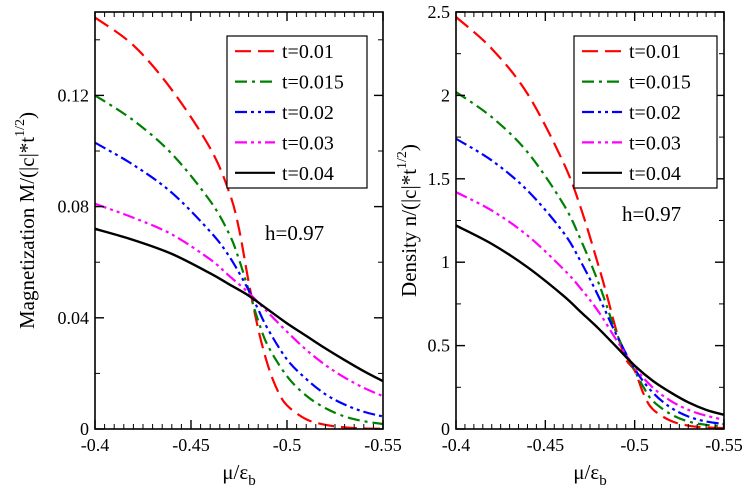 Image resolution: width=747 pixels, height=489 pixels. I want to click on y-tick-label: 2.5, so click(439, 12).